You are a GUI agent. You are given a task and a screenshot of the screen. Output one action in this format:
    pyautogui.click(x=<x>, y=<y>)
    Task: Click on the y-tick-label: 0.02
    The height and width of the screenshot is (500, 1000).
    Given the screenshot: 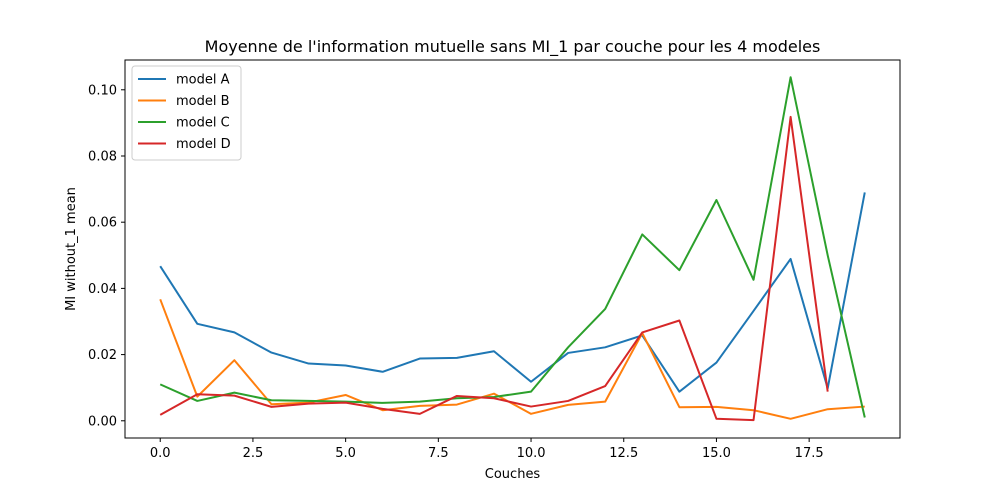 What is the action you would take?
    pyautogui.click(x=102, y=355)
    